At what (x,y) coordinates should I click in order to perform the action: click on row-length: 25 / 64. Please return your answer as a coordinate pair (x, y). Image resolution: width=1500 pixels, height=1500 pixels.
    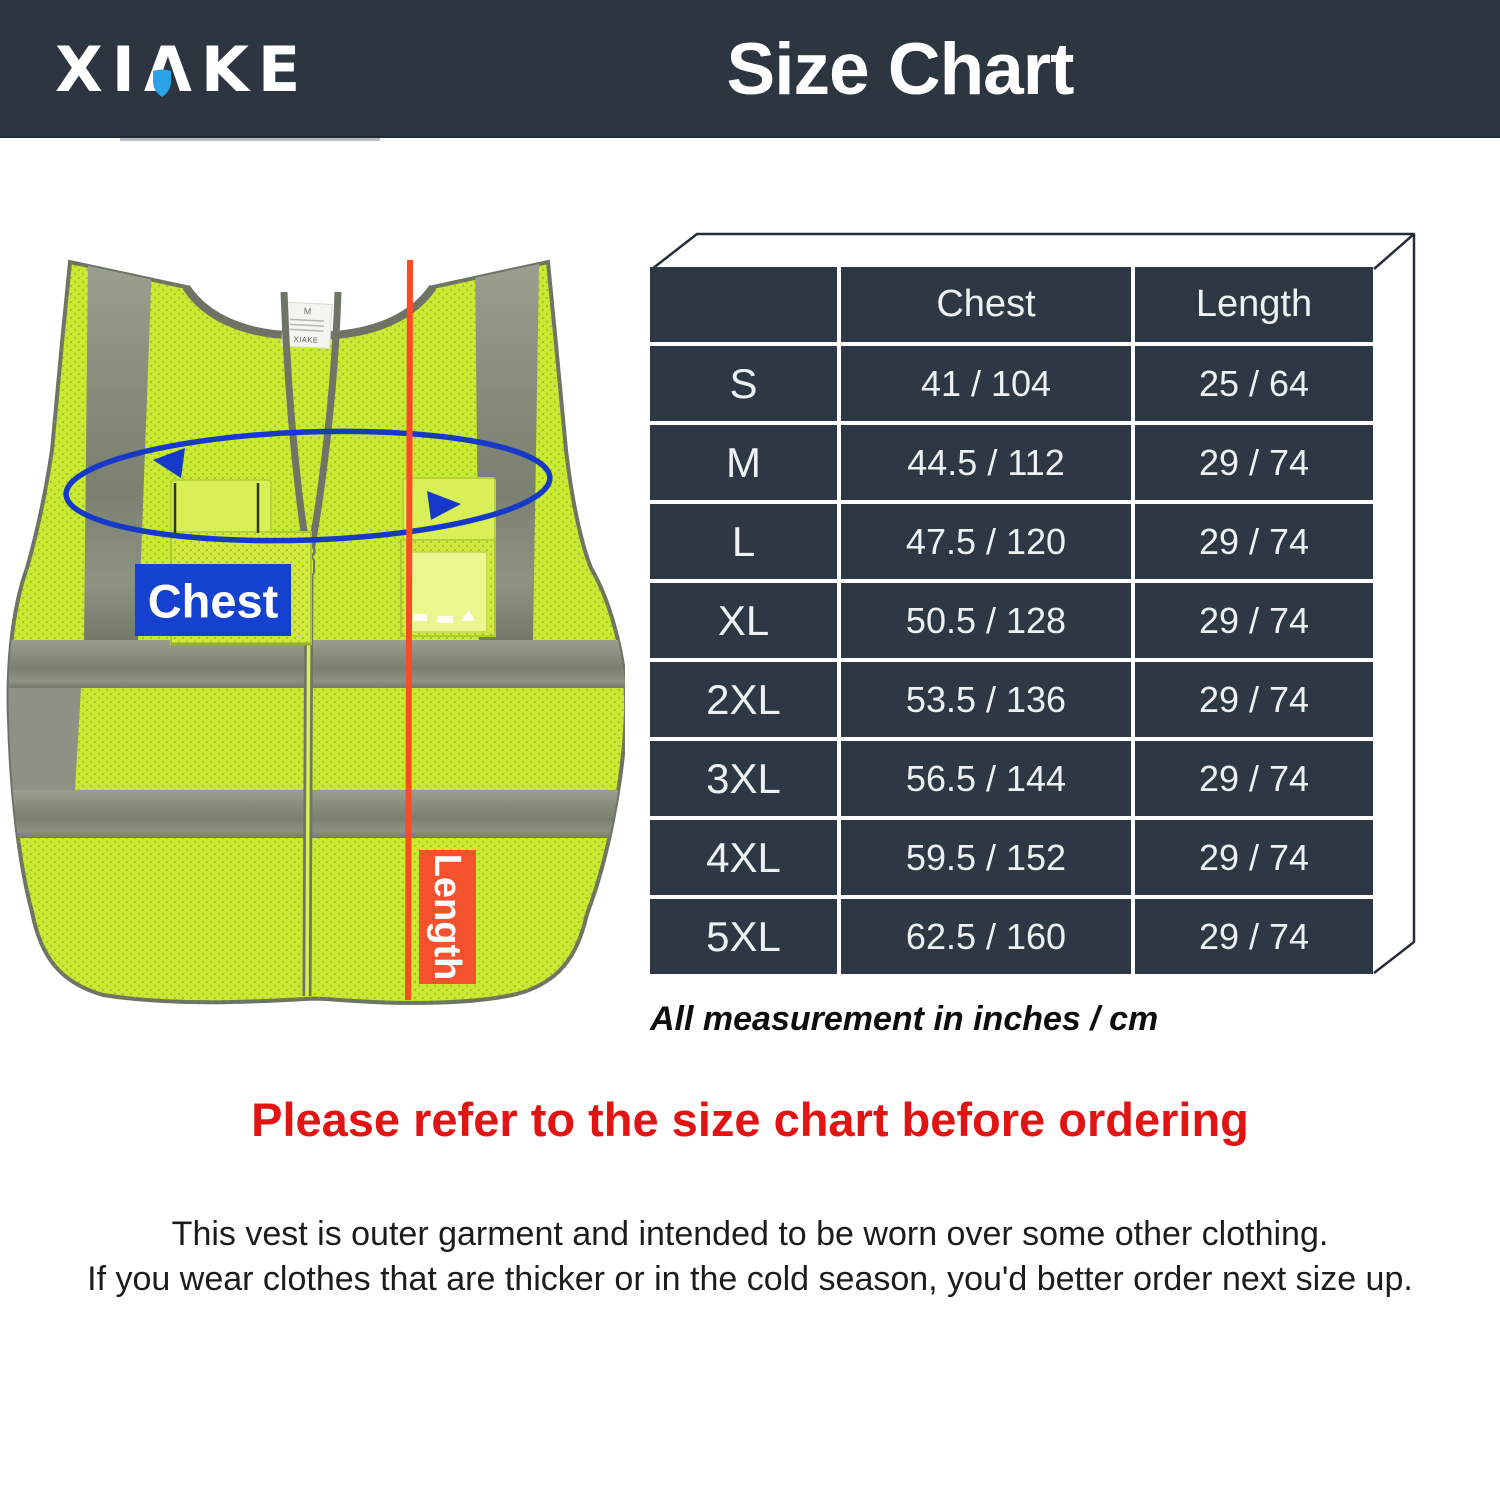
    Looking at the image, I should click on (1254, 383).